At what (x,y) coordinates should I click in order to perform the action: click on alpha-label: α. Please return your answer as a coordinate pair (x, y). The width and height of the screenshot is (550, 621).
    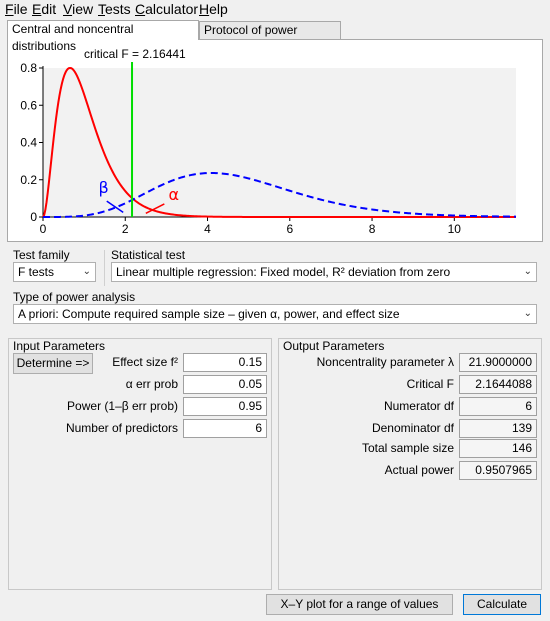
    Looking at the image, I should click on (173, 194).